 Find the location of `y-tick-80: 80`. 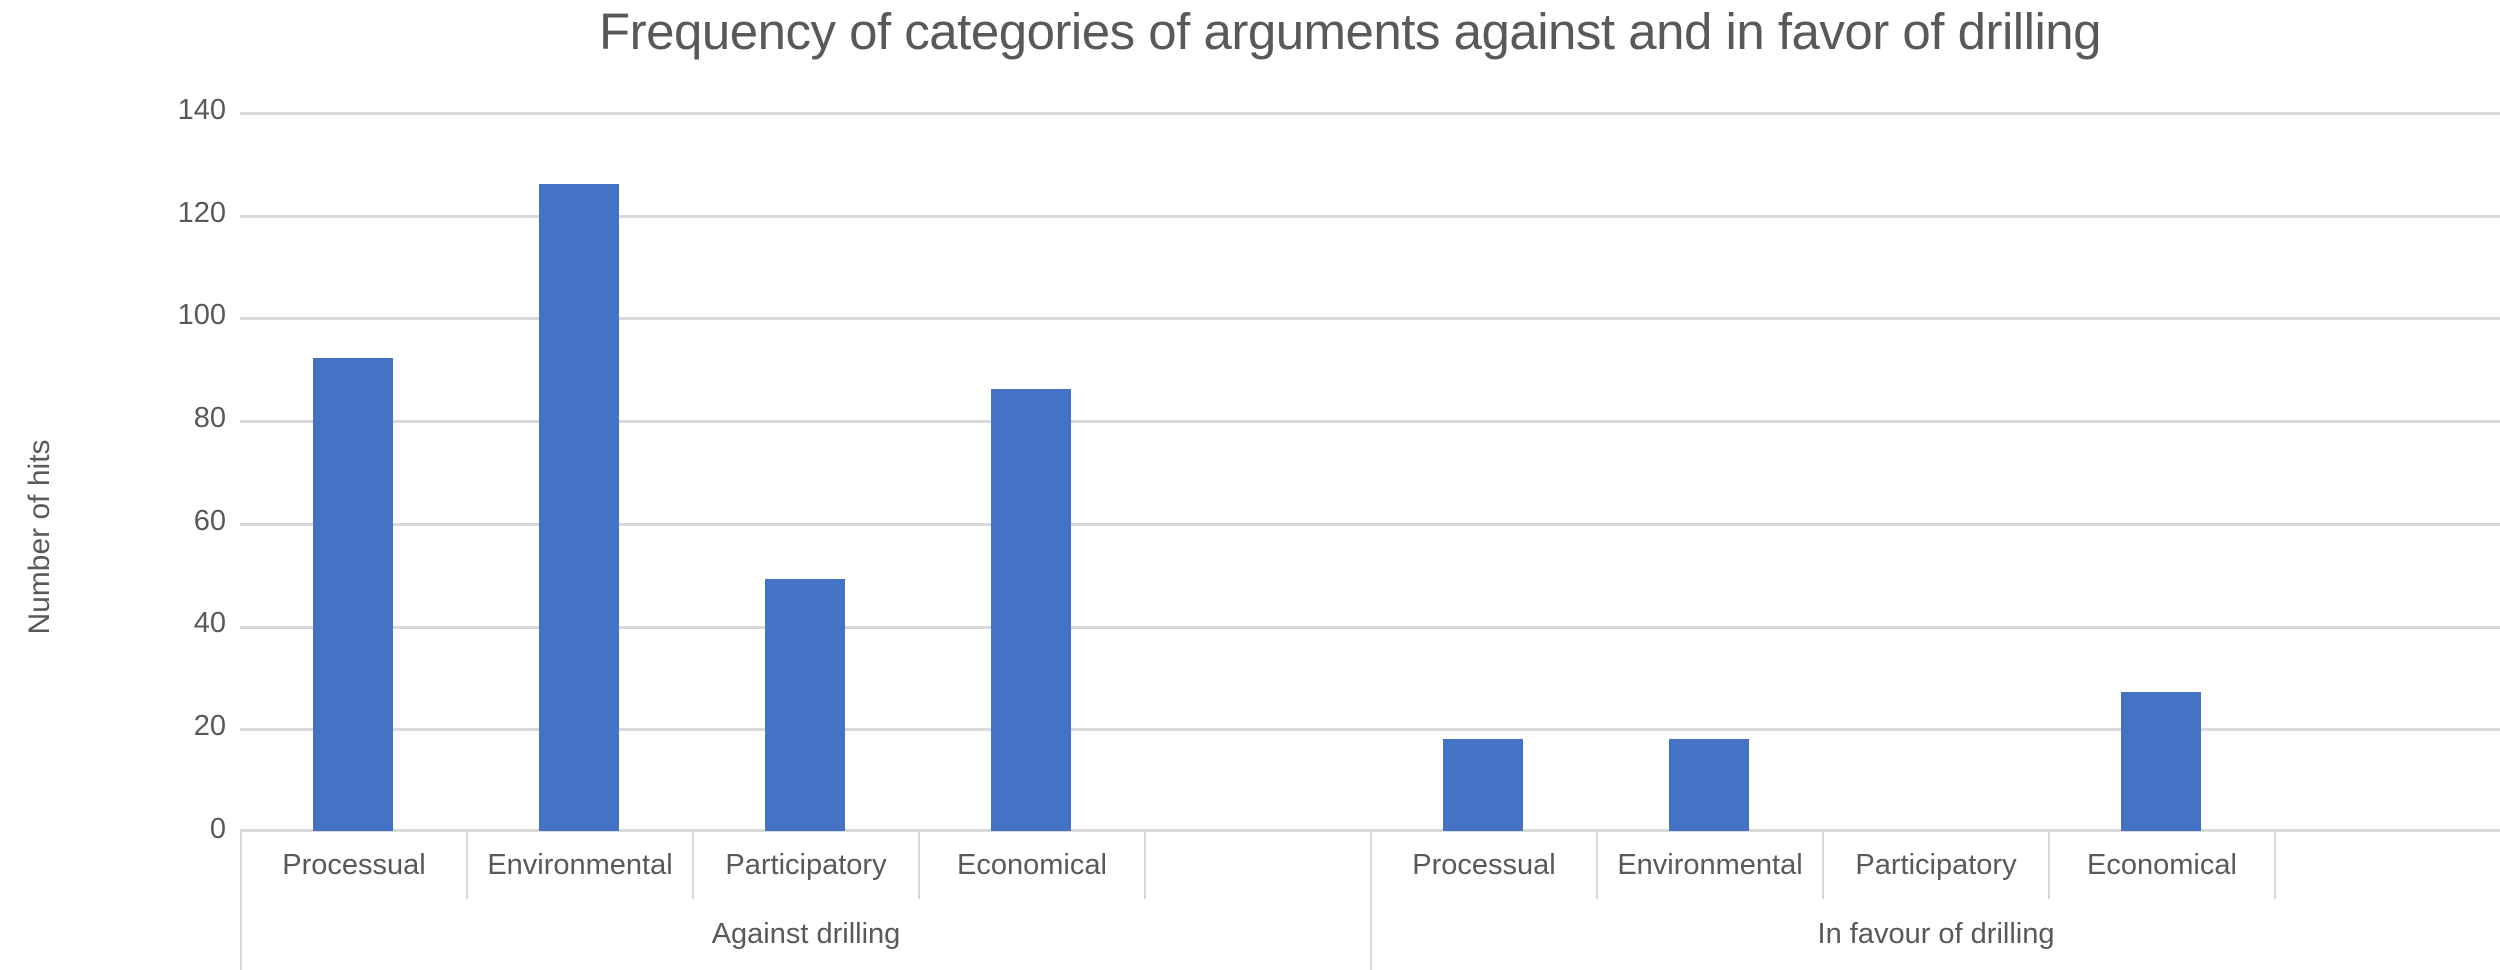

y-tick-80: 80 is located at coordinates (209, 418).